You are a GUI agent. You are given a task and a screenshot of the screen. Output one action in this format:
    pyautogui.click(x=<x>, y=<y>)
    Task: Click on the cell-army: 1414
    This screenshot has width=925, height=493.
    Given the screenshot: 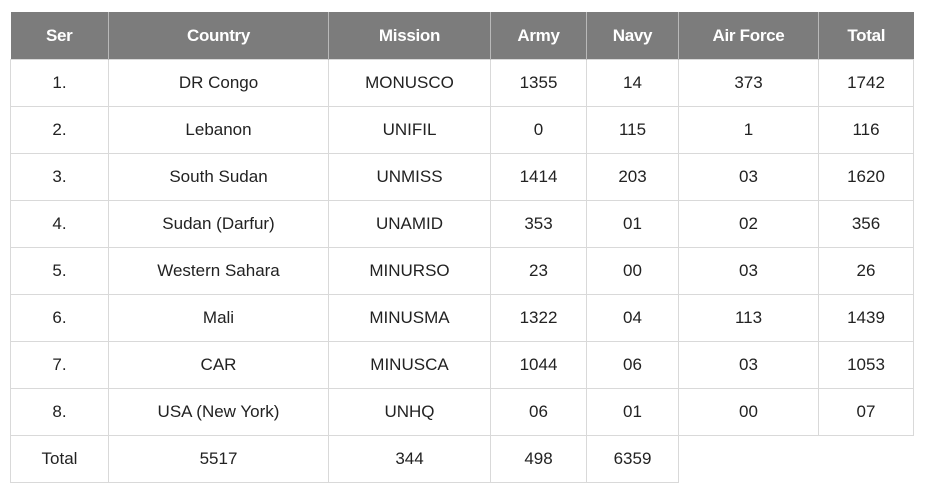 What is the action you would take?
    pyautogui.click(x=538, y=177)
    